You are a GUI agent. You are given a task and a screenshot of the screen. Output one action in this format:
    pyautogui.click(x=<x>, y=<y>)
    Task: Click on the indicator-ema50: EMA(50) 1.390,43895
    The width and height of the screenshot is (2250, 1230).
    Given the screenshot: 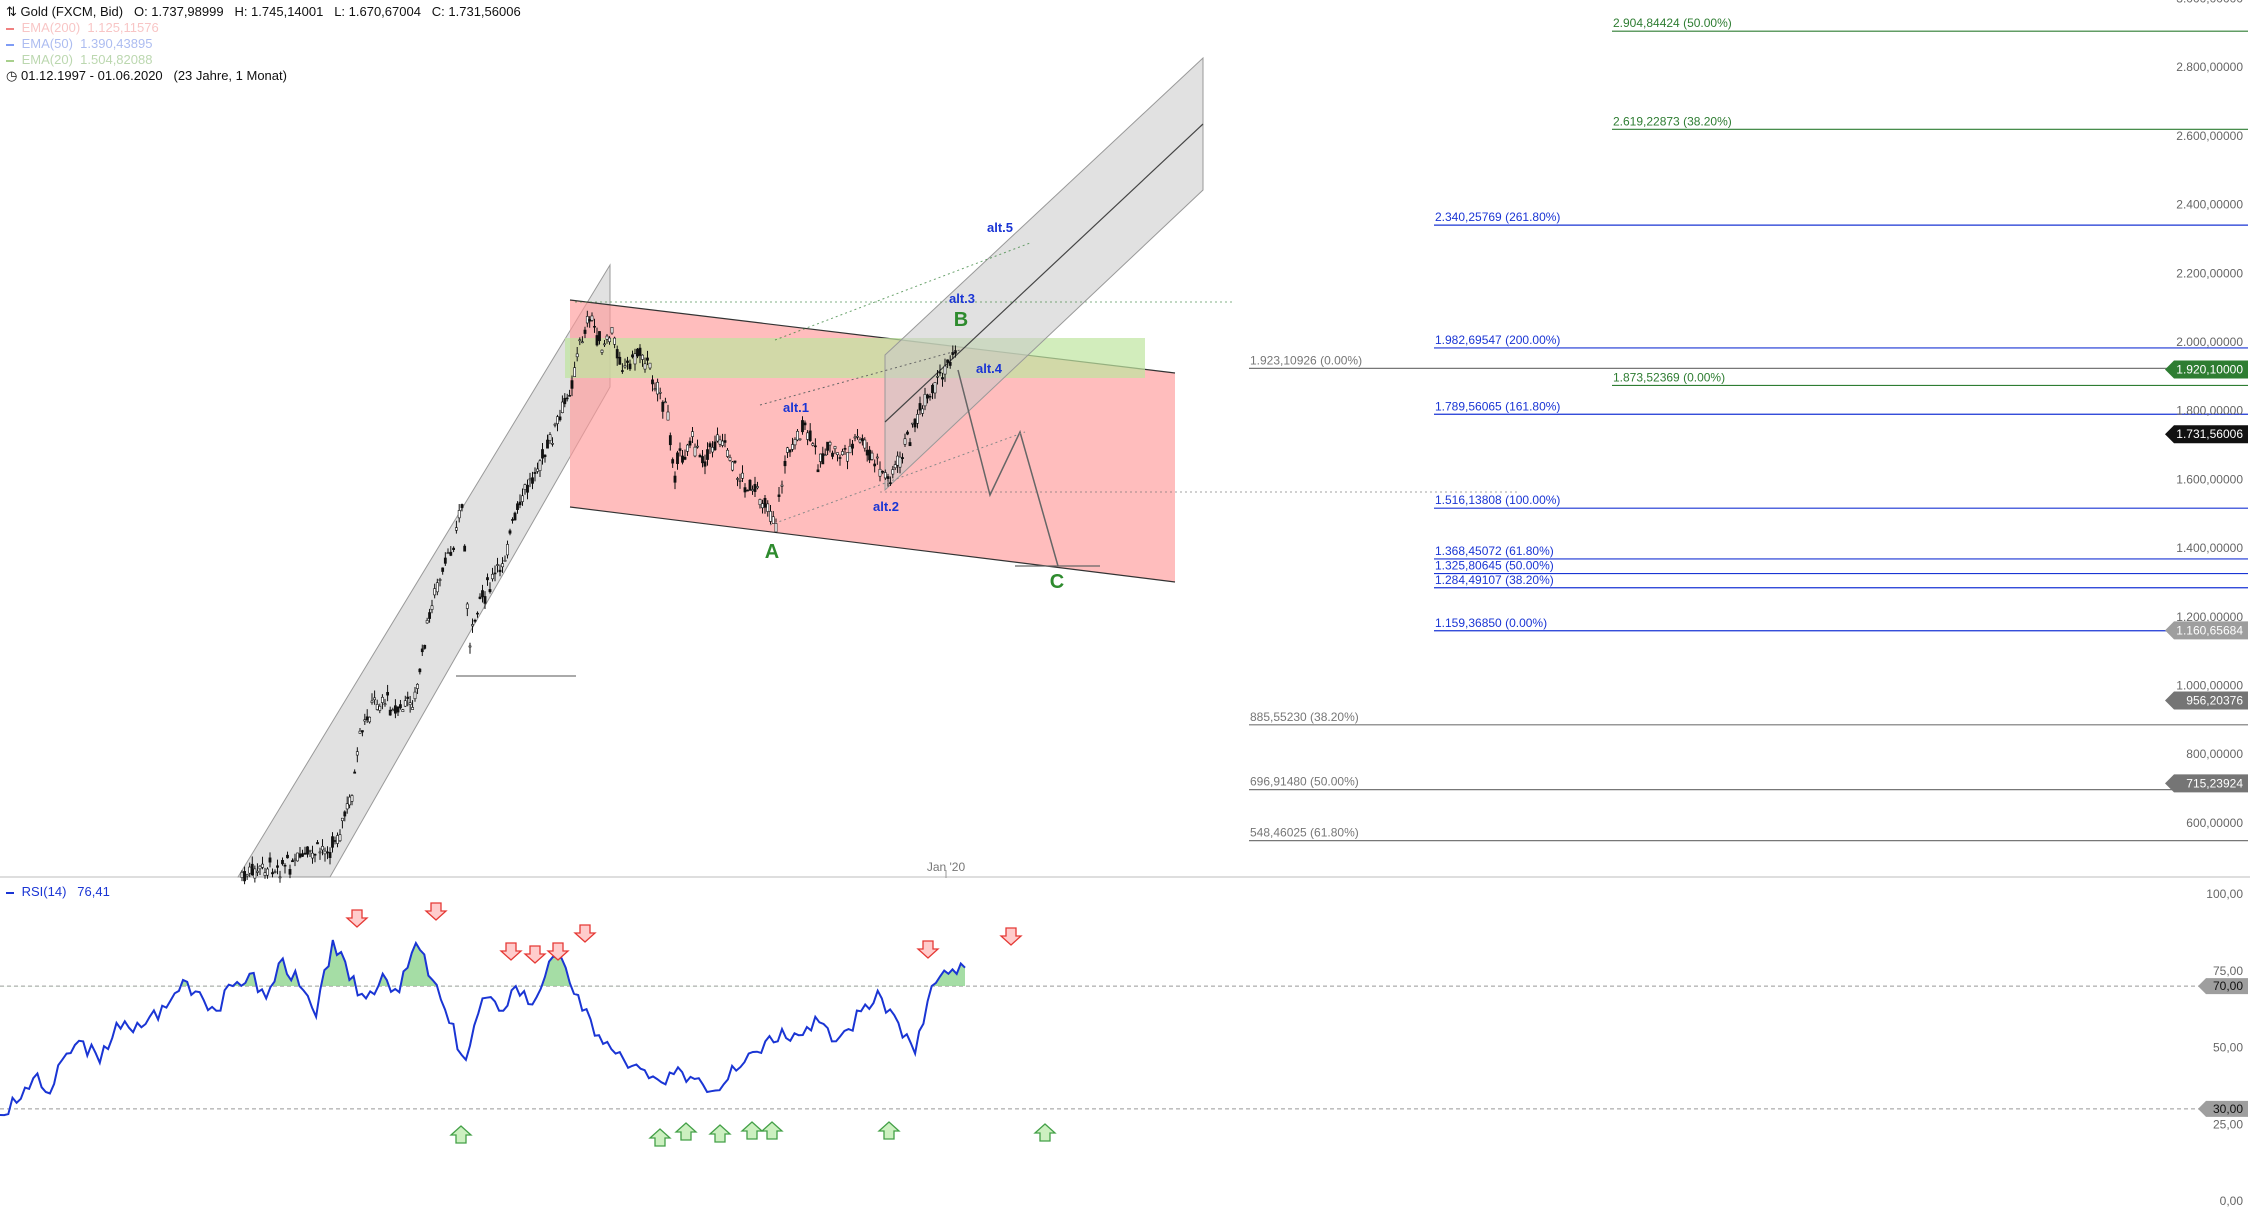 What is the action you would take?
    pyautogui.click(x=79, y=43)
    